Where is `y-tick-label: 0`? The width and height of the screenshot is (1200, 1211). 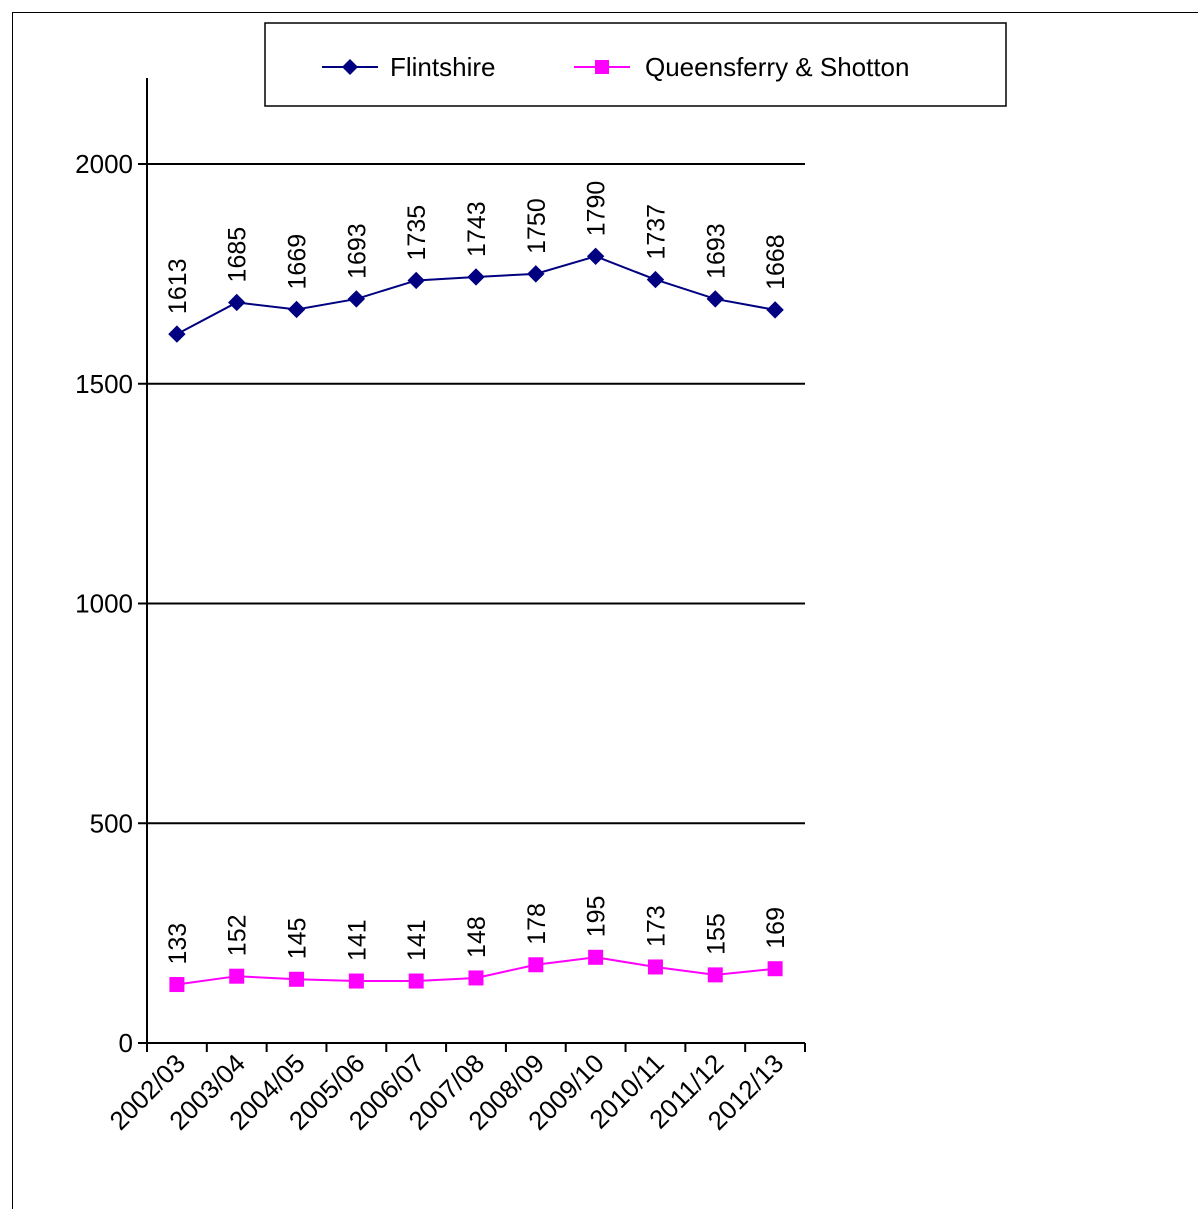 y-tick-label: 0 is located at coordinates (126, 1043).